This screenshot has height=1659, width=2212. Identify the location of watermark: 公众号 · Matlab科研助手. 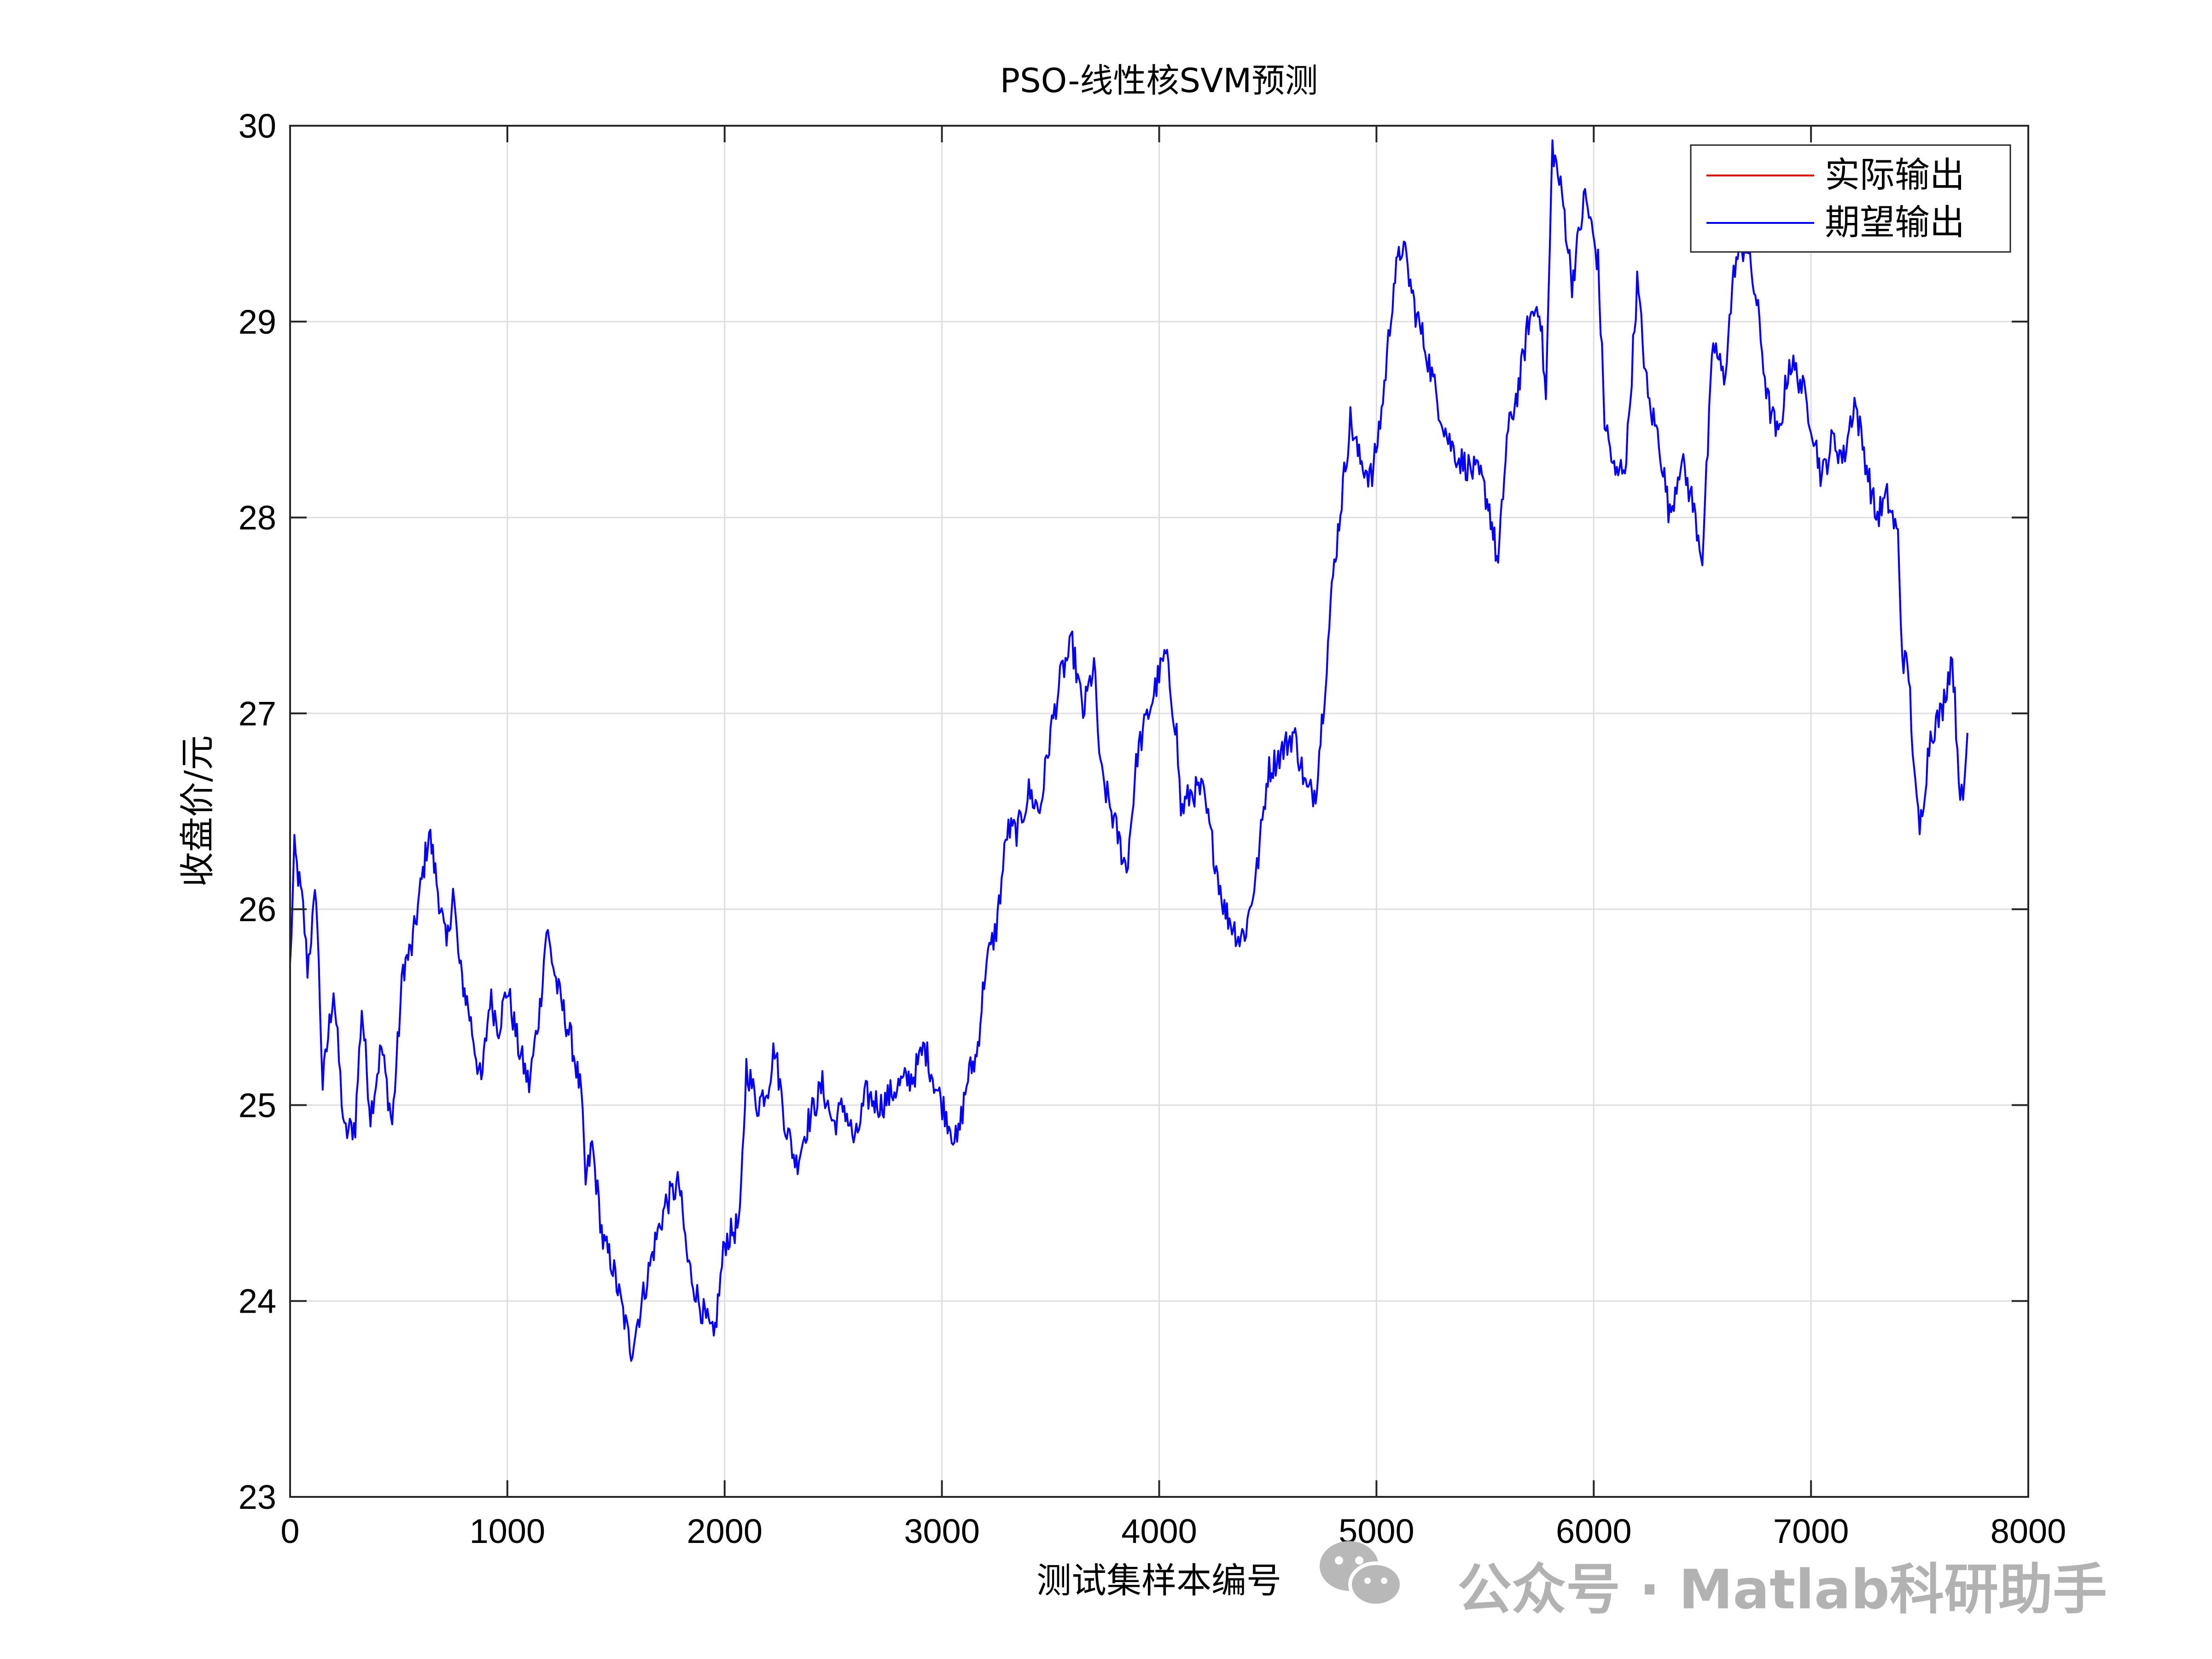
(1714, 1581).